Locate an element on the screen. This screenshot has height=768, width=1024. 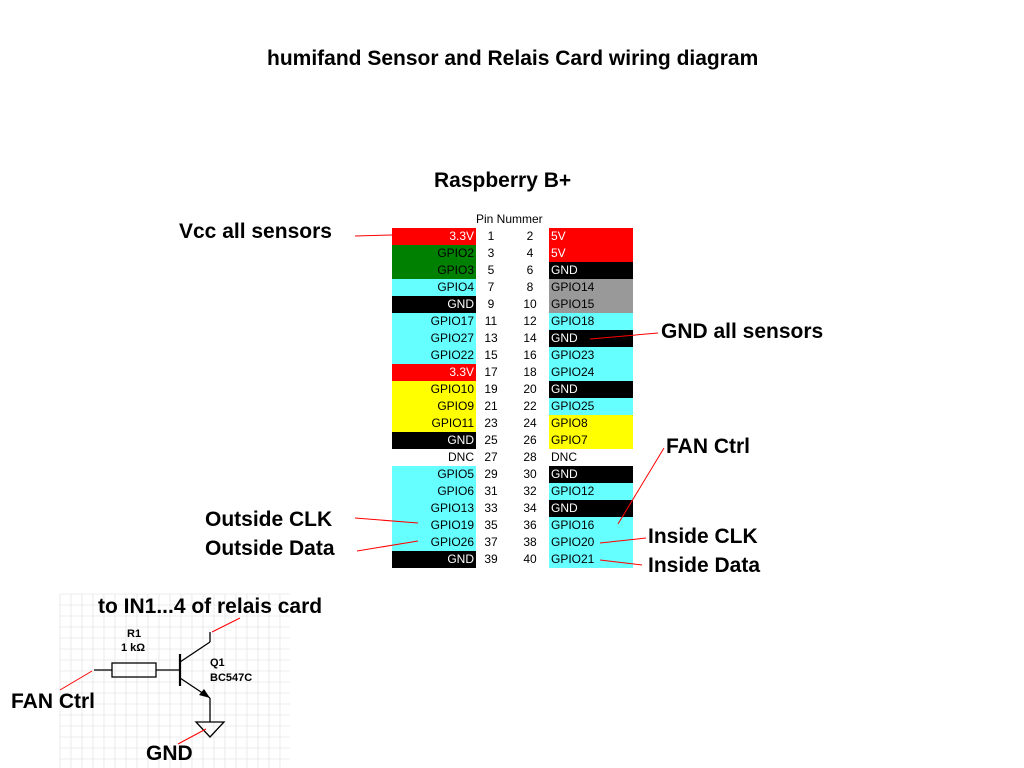
callout-outside-clk: Outside CLK is located at coordinates (269, 519).